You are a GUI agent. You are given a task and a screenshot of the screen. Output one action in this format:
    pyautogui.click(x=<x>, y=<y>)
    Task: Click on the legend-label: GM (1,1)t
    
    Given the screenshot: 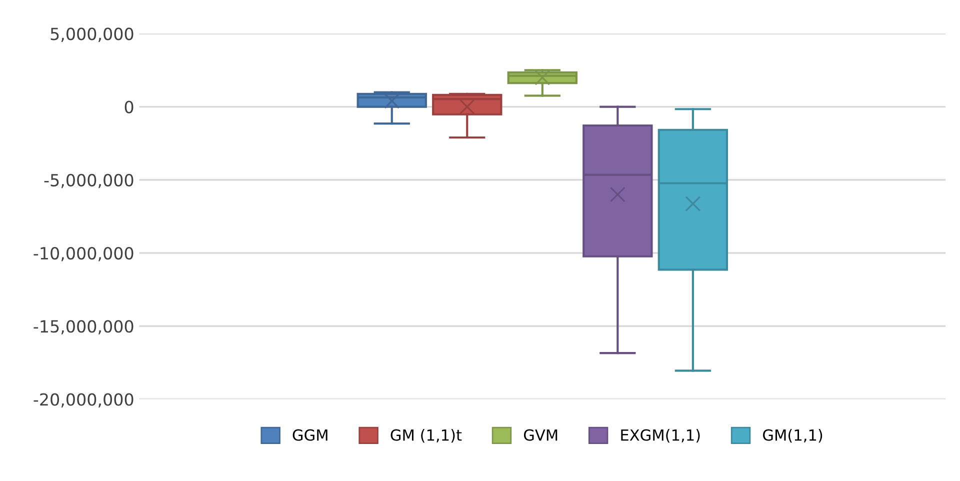 What is the action you would take?
    pyautogui.click(x=426, y=435)
    